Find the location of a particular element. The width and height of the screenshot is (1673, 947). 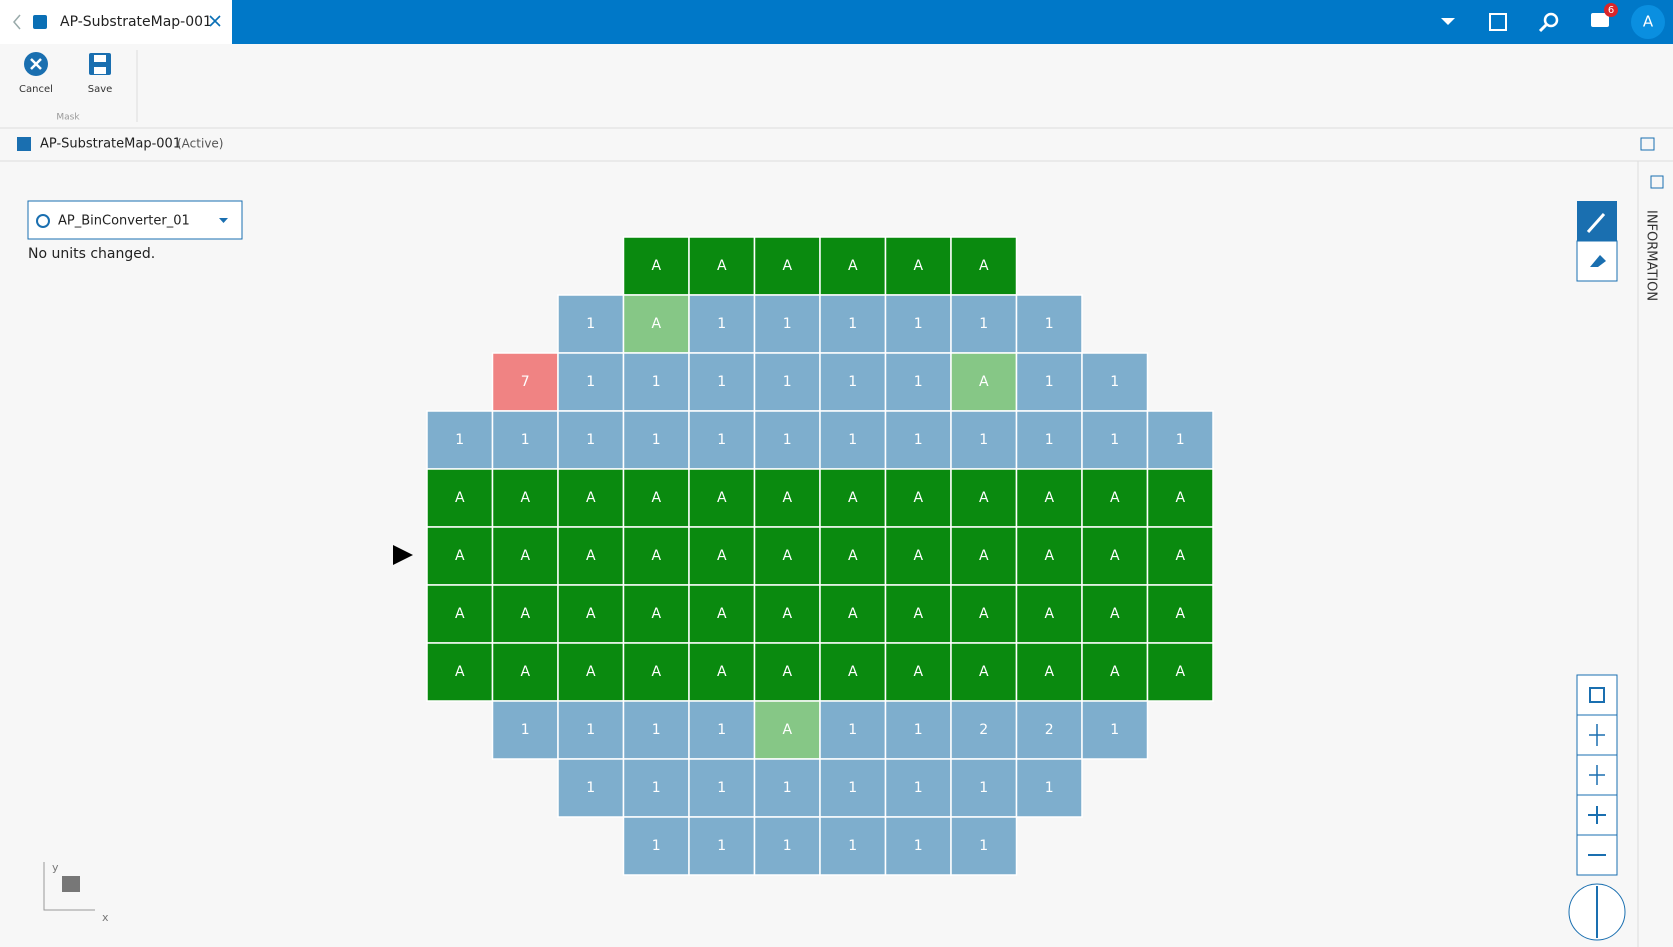

scan-icon is located at coordinates (1498, 22).